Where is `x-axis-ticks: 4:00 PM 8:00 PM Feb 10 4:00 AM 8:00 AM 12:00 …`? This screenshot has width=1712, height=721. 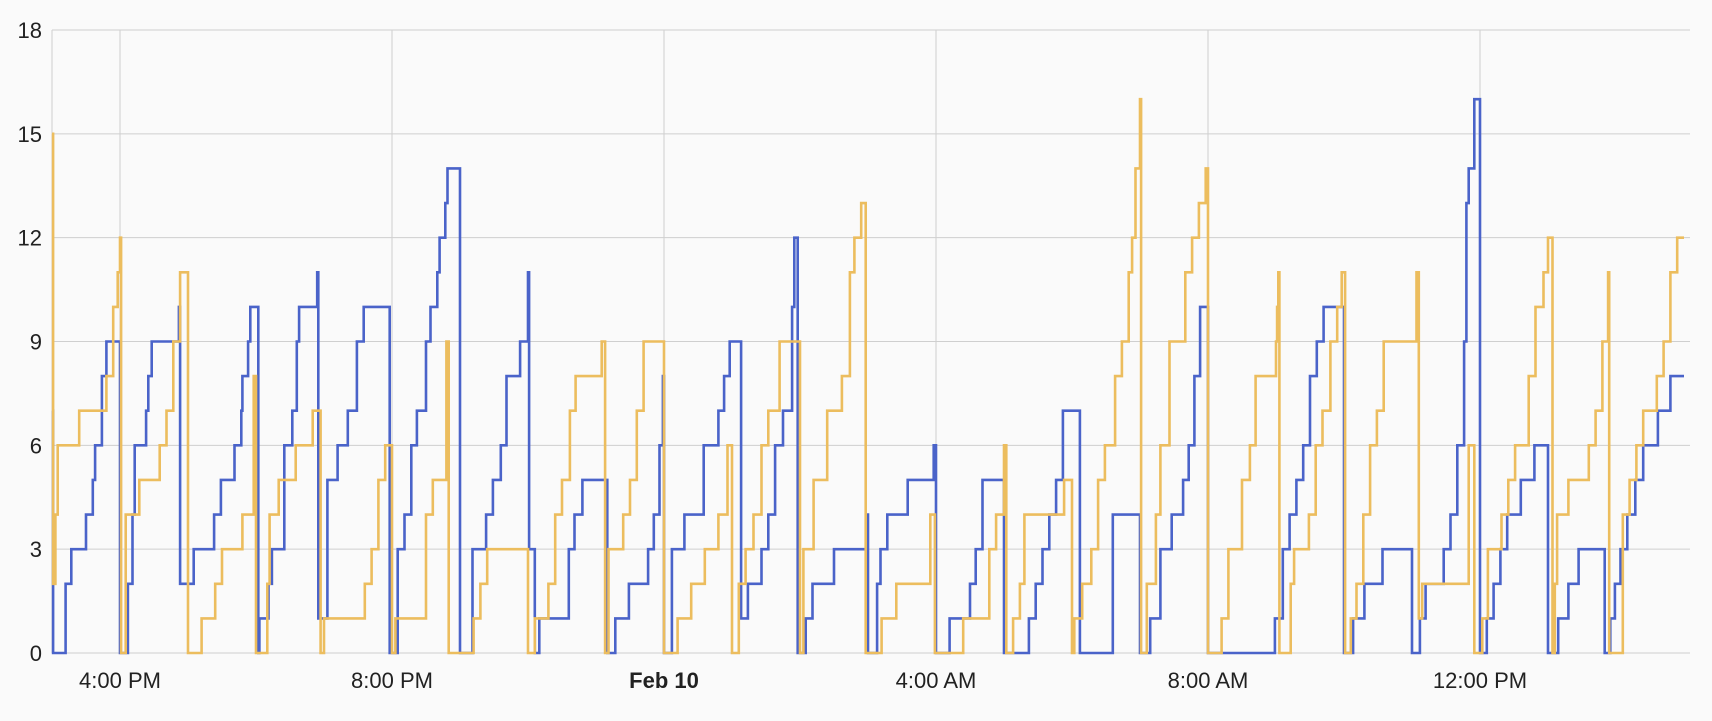 x-axis-ticks: 4:00 PM 8:00 PM Feb 10 4:00 AM 8:00 AM 12:00 … is located at coordinates (803, 680).